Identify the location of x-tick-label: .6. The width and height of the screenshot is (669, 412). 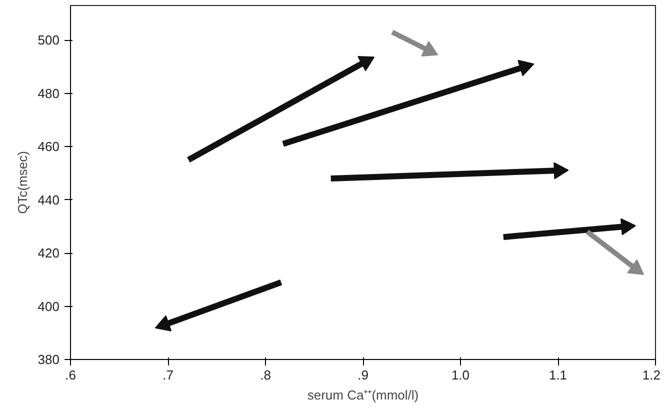
(70, 375).